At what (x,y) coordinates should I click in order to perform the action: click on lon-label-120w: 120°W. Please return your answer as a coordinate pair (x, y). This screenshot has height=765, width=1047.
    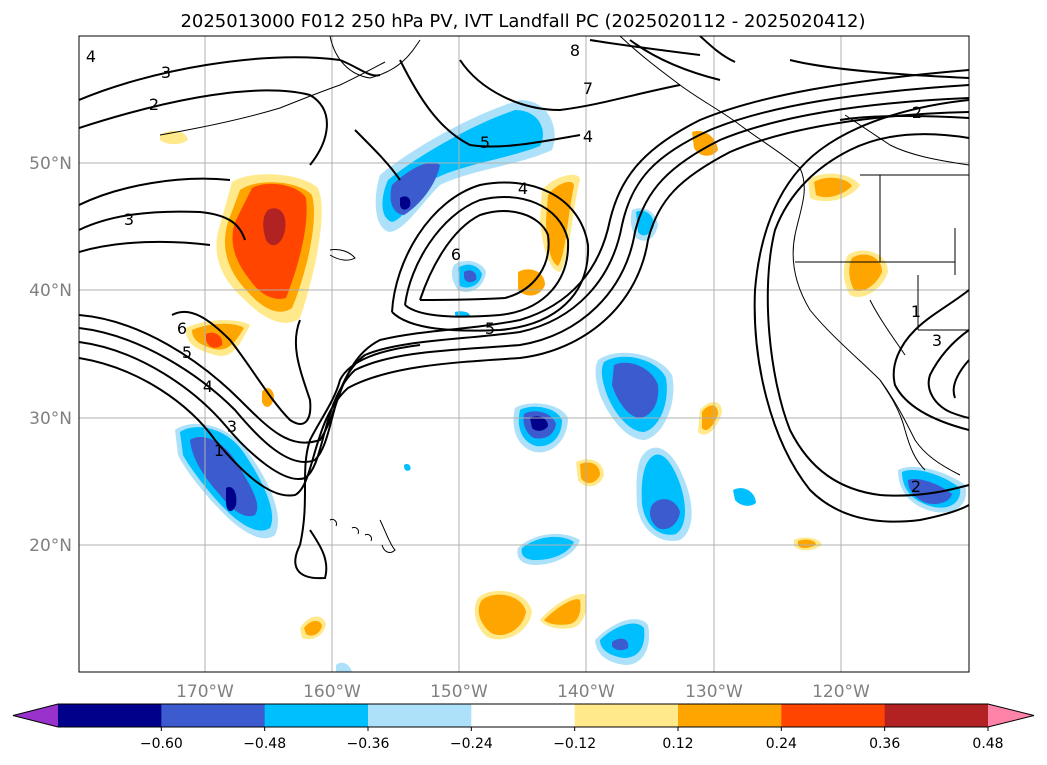
    Looking at the image, I should click on (841, 692).